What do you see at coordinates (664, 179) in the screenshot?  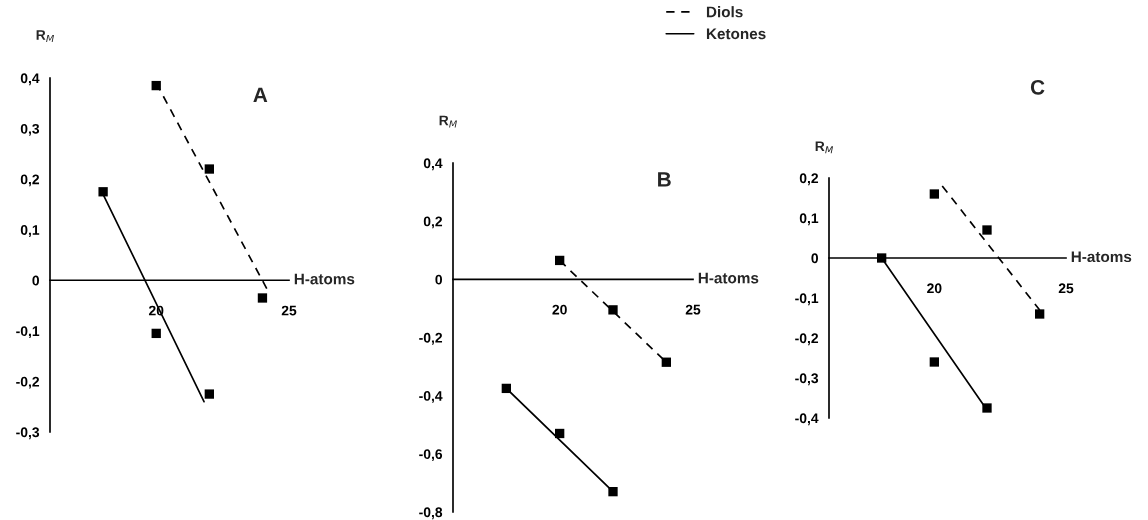 I see `chart-title: B` at bounding box center [664, 179].